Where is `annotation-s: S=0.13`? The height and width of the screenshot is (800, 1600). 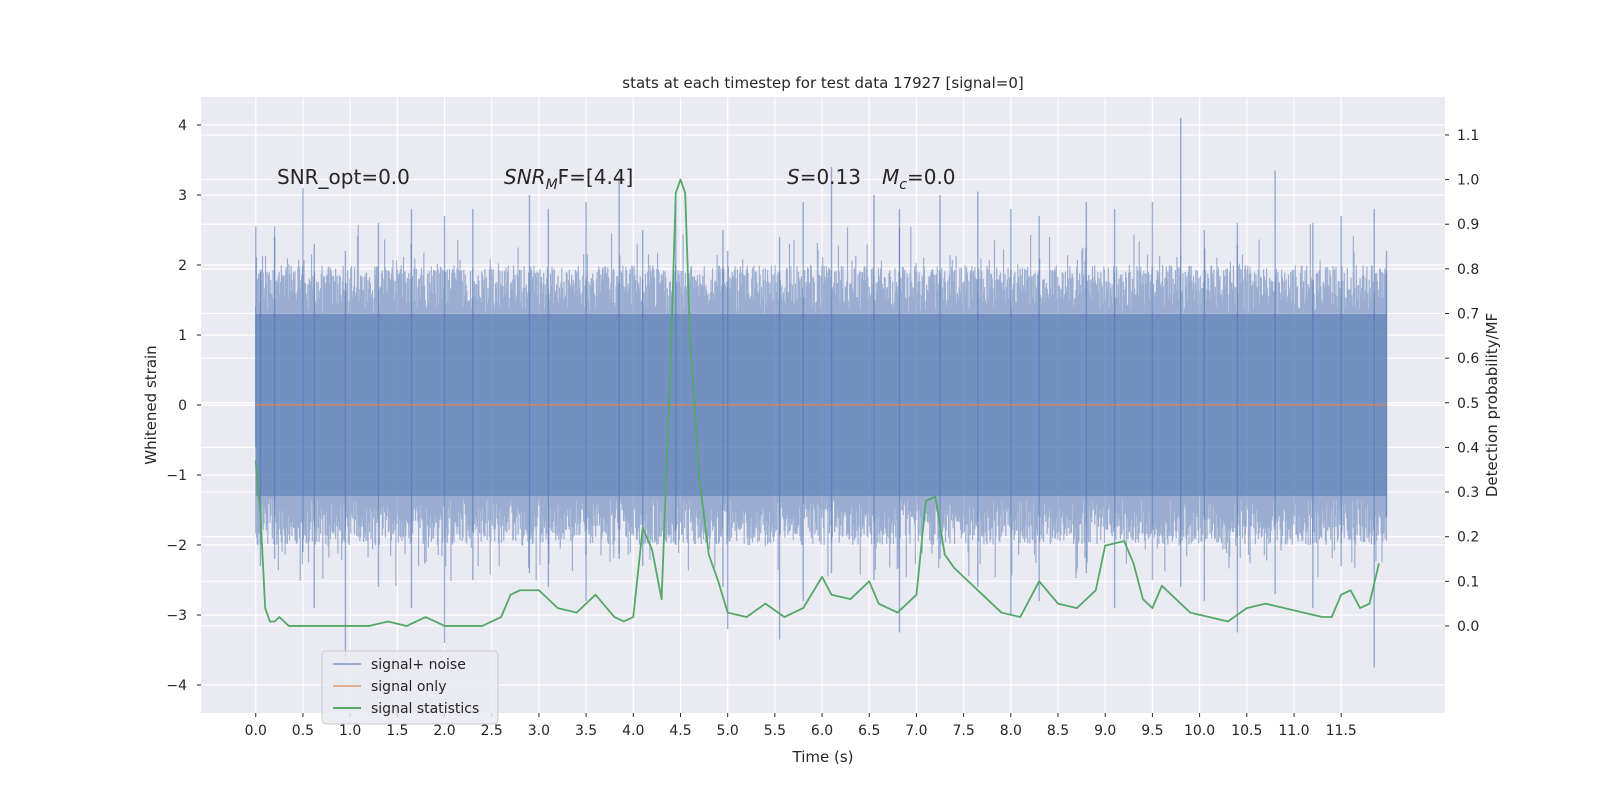 annotation-s: S=0.13 is located at coordinates (824, 177).